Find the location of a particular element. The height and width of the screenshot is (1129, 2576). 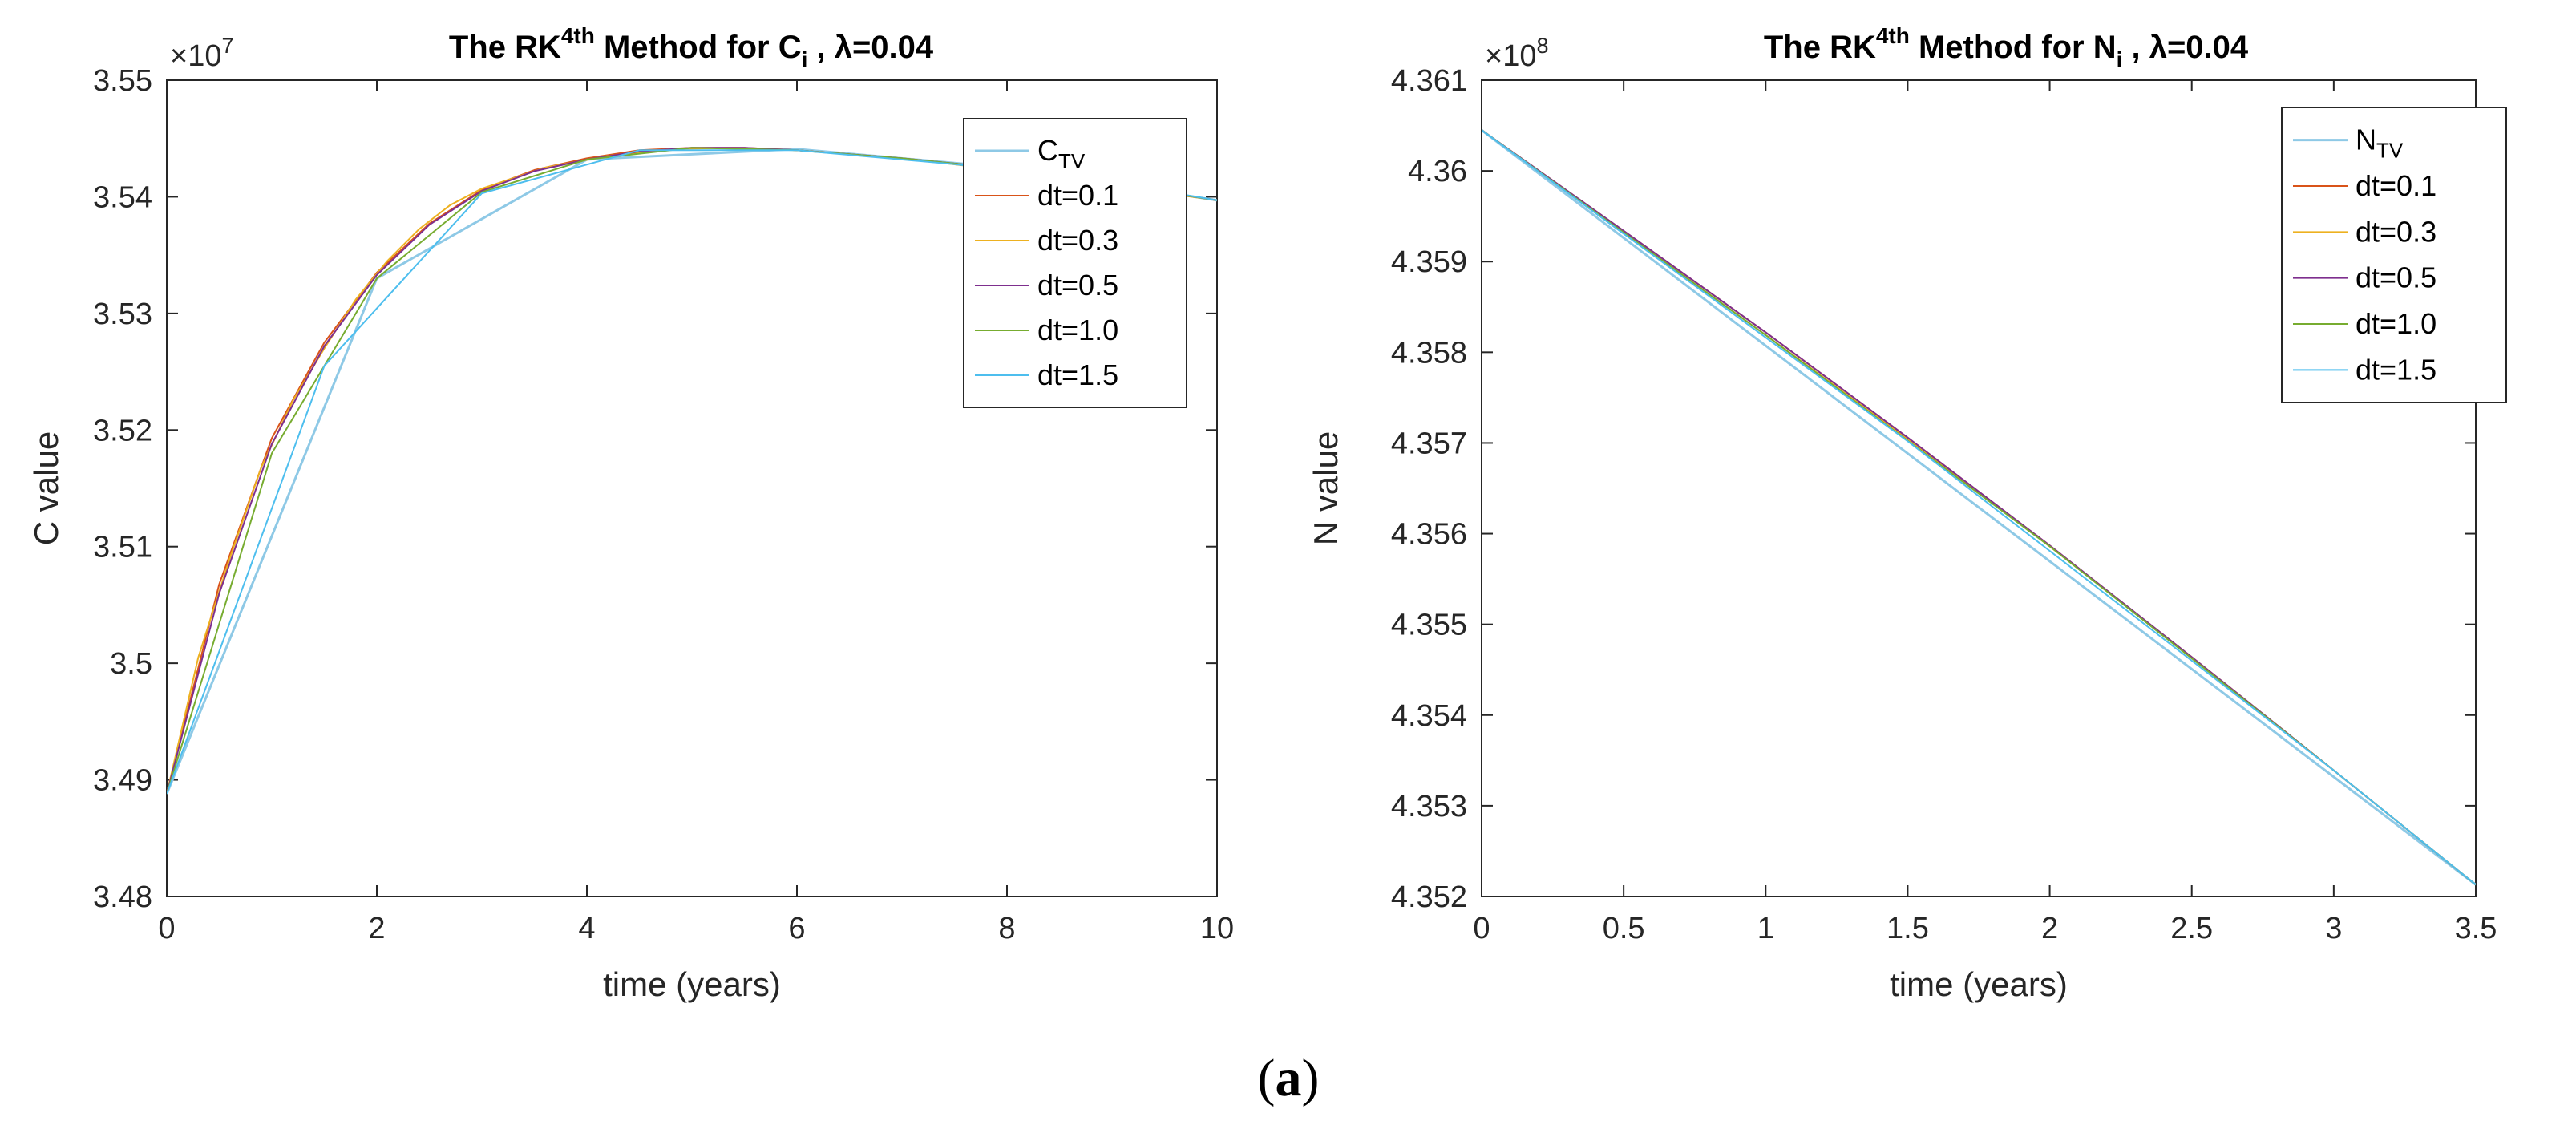

y-tick-label: 3.49 is located at coordinates (122, 781).